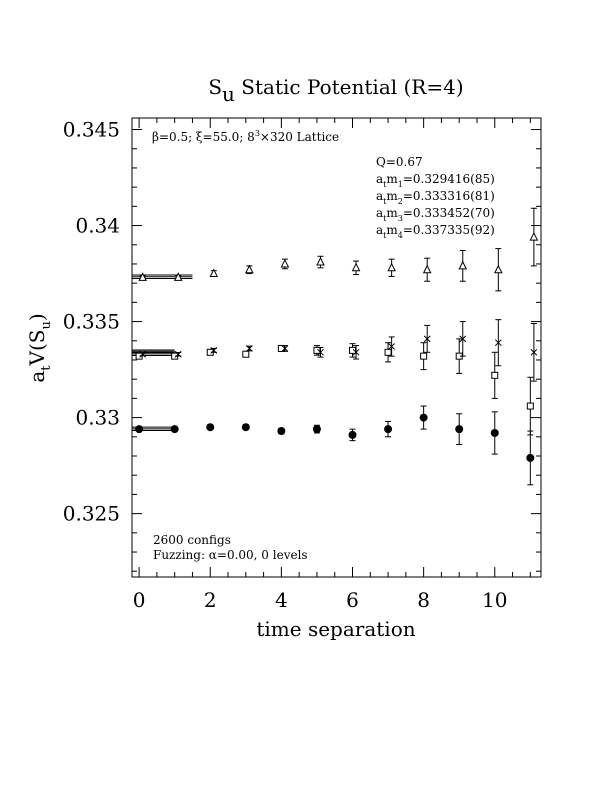 This screenshot has width=612, height=792. Describe the element at coordinates (91, 322) in the screenshot. I see `y-tick-label: 0.335` at that location.